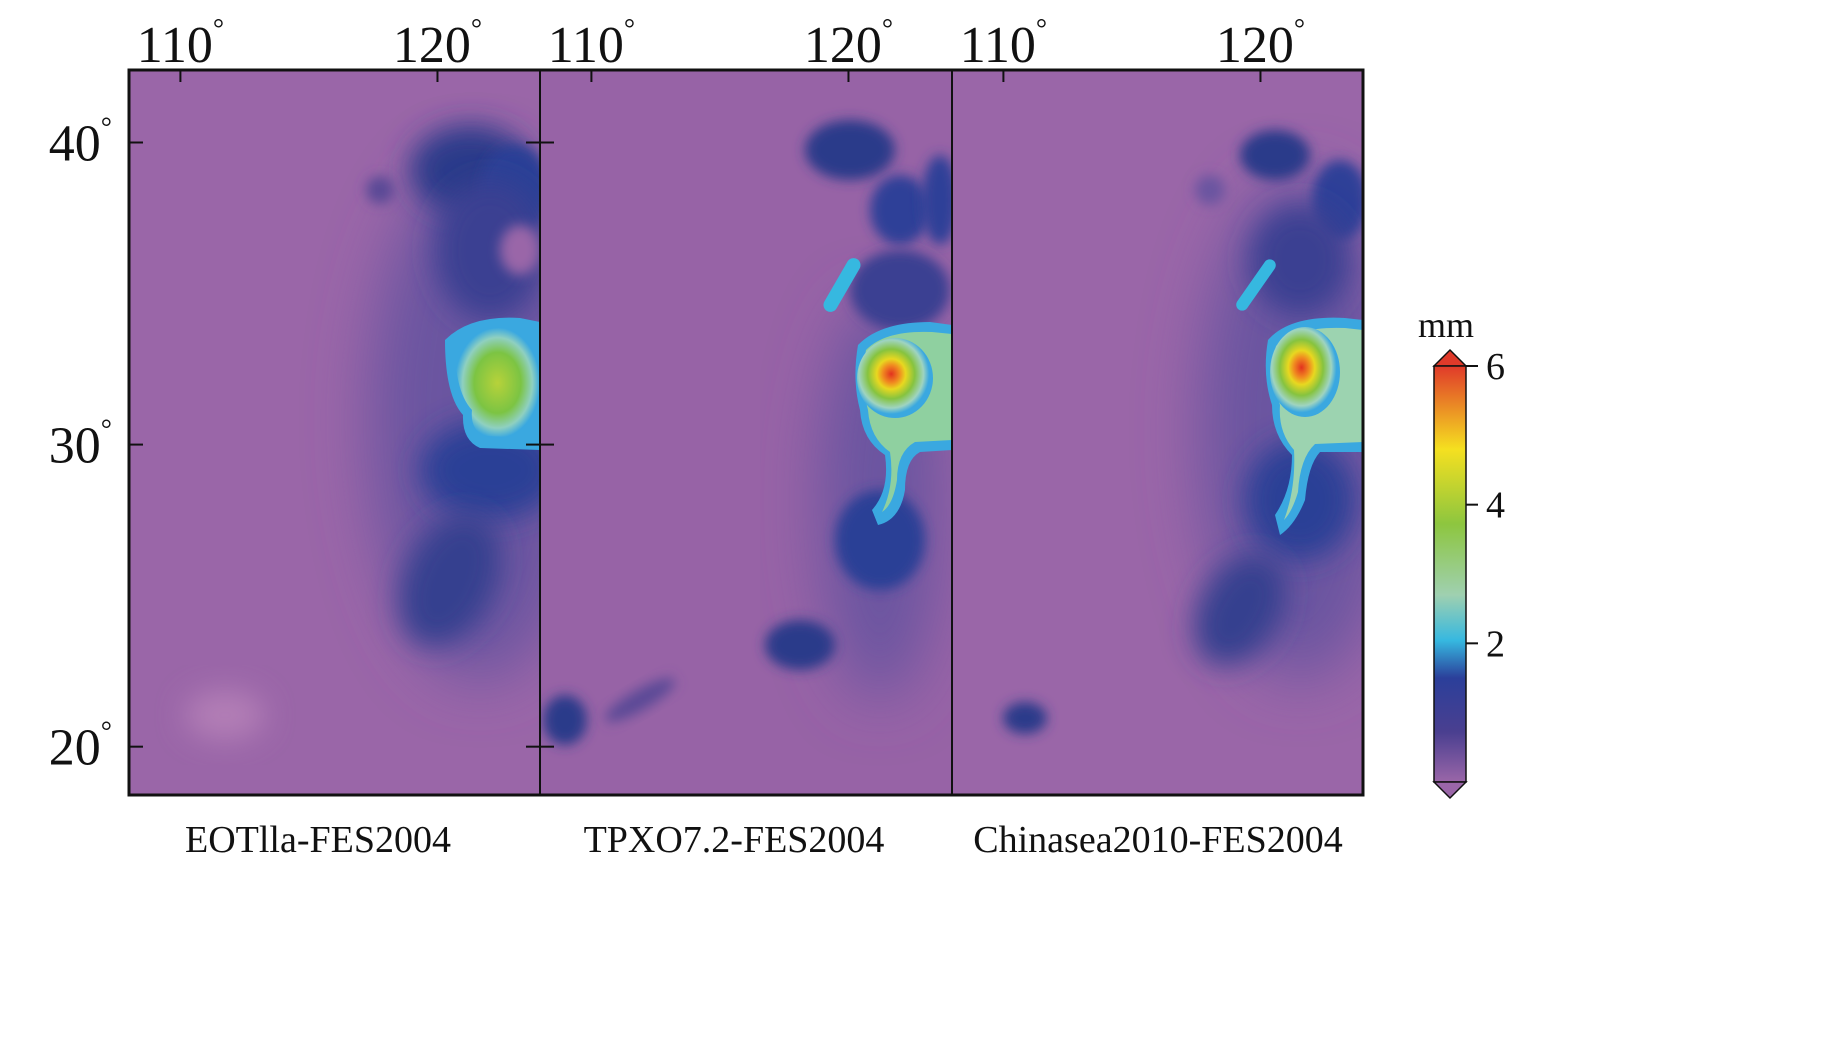  What do you see at coordinates (734, 840) in the screenshot?
I see `panel-title-tpxo: TPXO7.2-FES2004` at bounding box center [734, 840].